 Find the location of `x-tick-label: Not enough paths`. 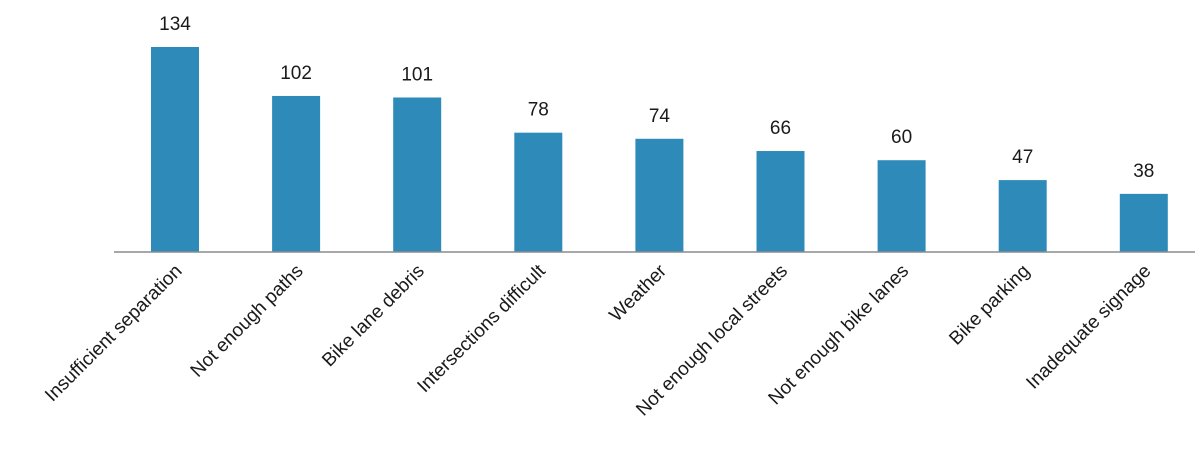

x-tick-label: Not enough paths is located at coordinates (247, 321).